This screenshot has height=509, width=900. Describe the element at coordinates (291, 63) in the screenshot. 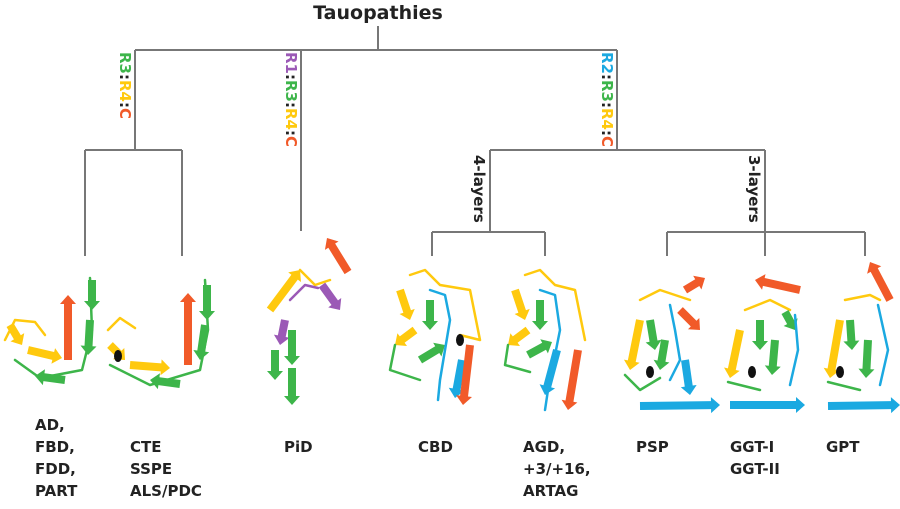

I see `label-r1: R1` at that location.